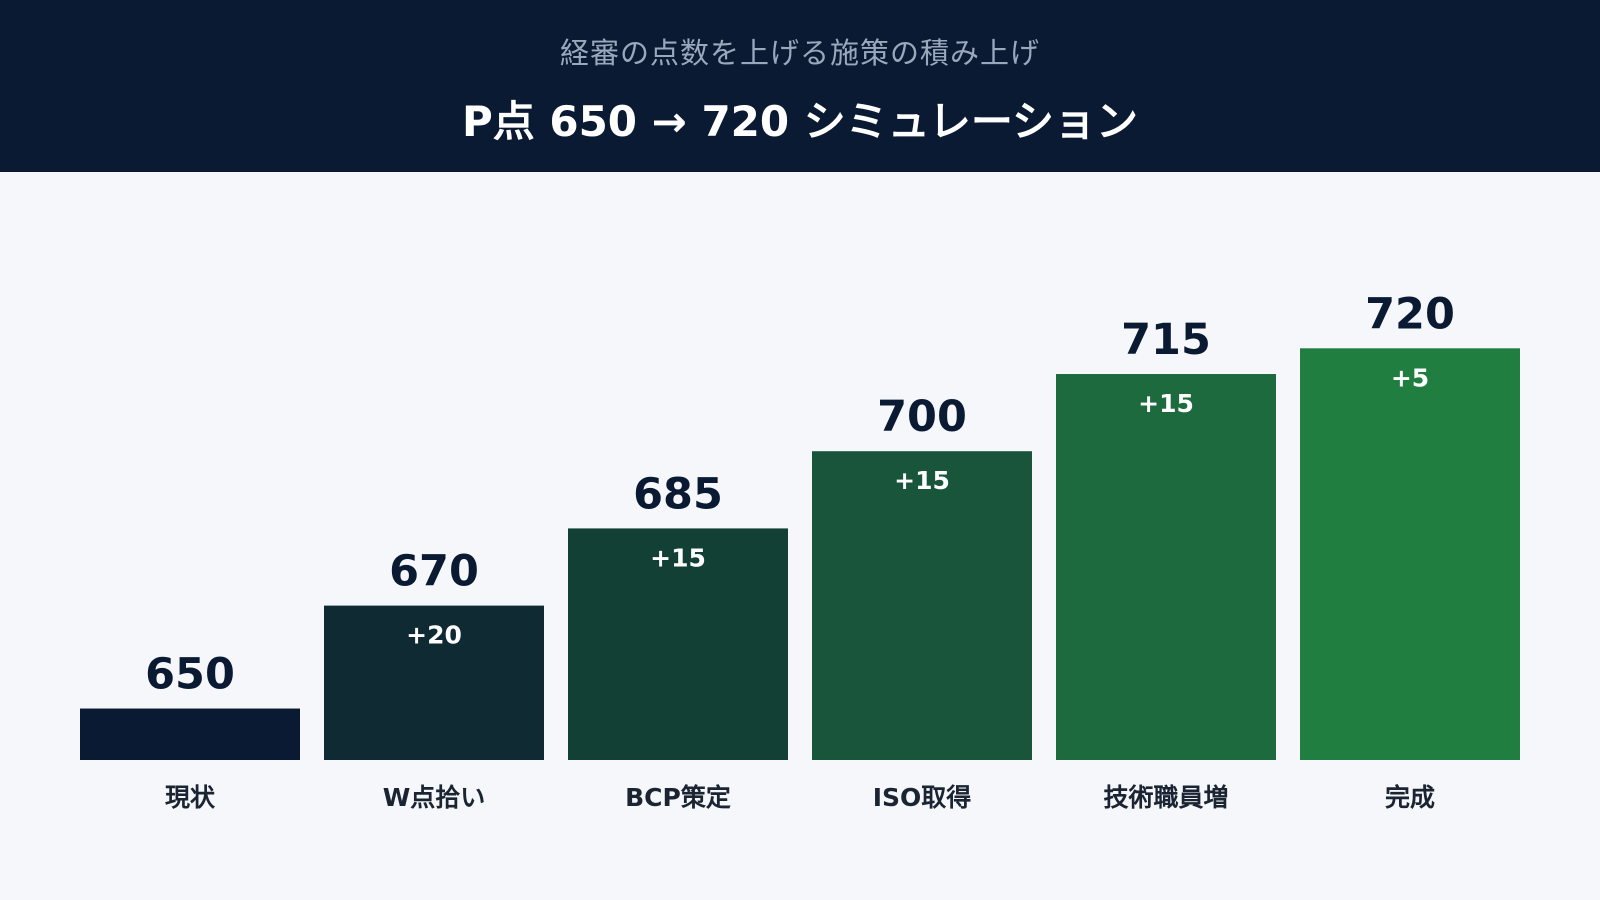 The width and height of the screenshot is (1600, 900). What do you see at coordinates (434, 635) in the screenshot?
I see `increment-label: +20` at bounding box center [434, 635].